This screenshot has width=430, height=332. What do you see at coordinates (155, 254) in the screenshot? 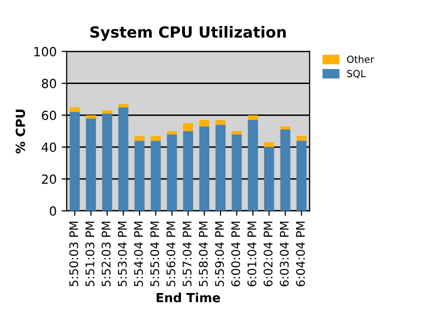
I see `x-tick-label: 5:55:04 PM` at bounding box center [155, 254].